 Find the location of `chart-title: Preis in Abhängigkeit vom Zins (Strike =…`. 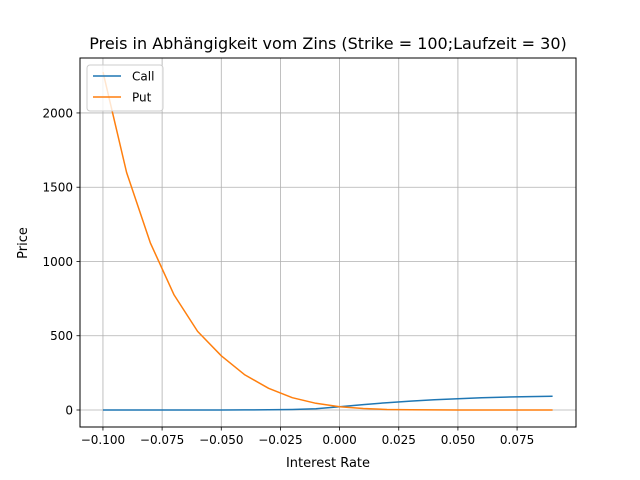

chart-title: Preis in Abhängigkeit vom Zins (Strike =… is located at coordinates (328, 43).